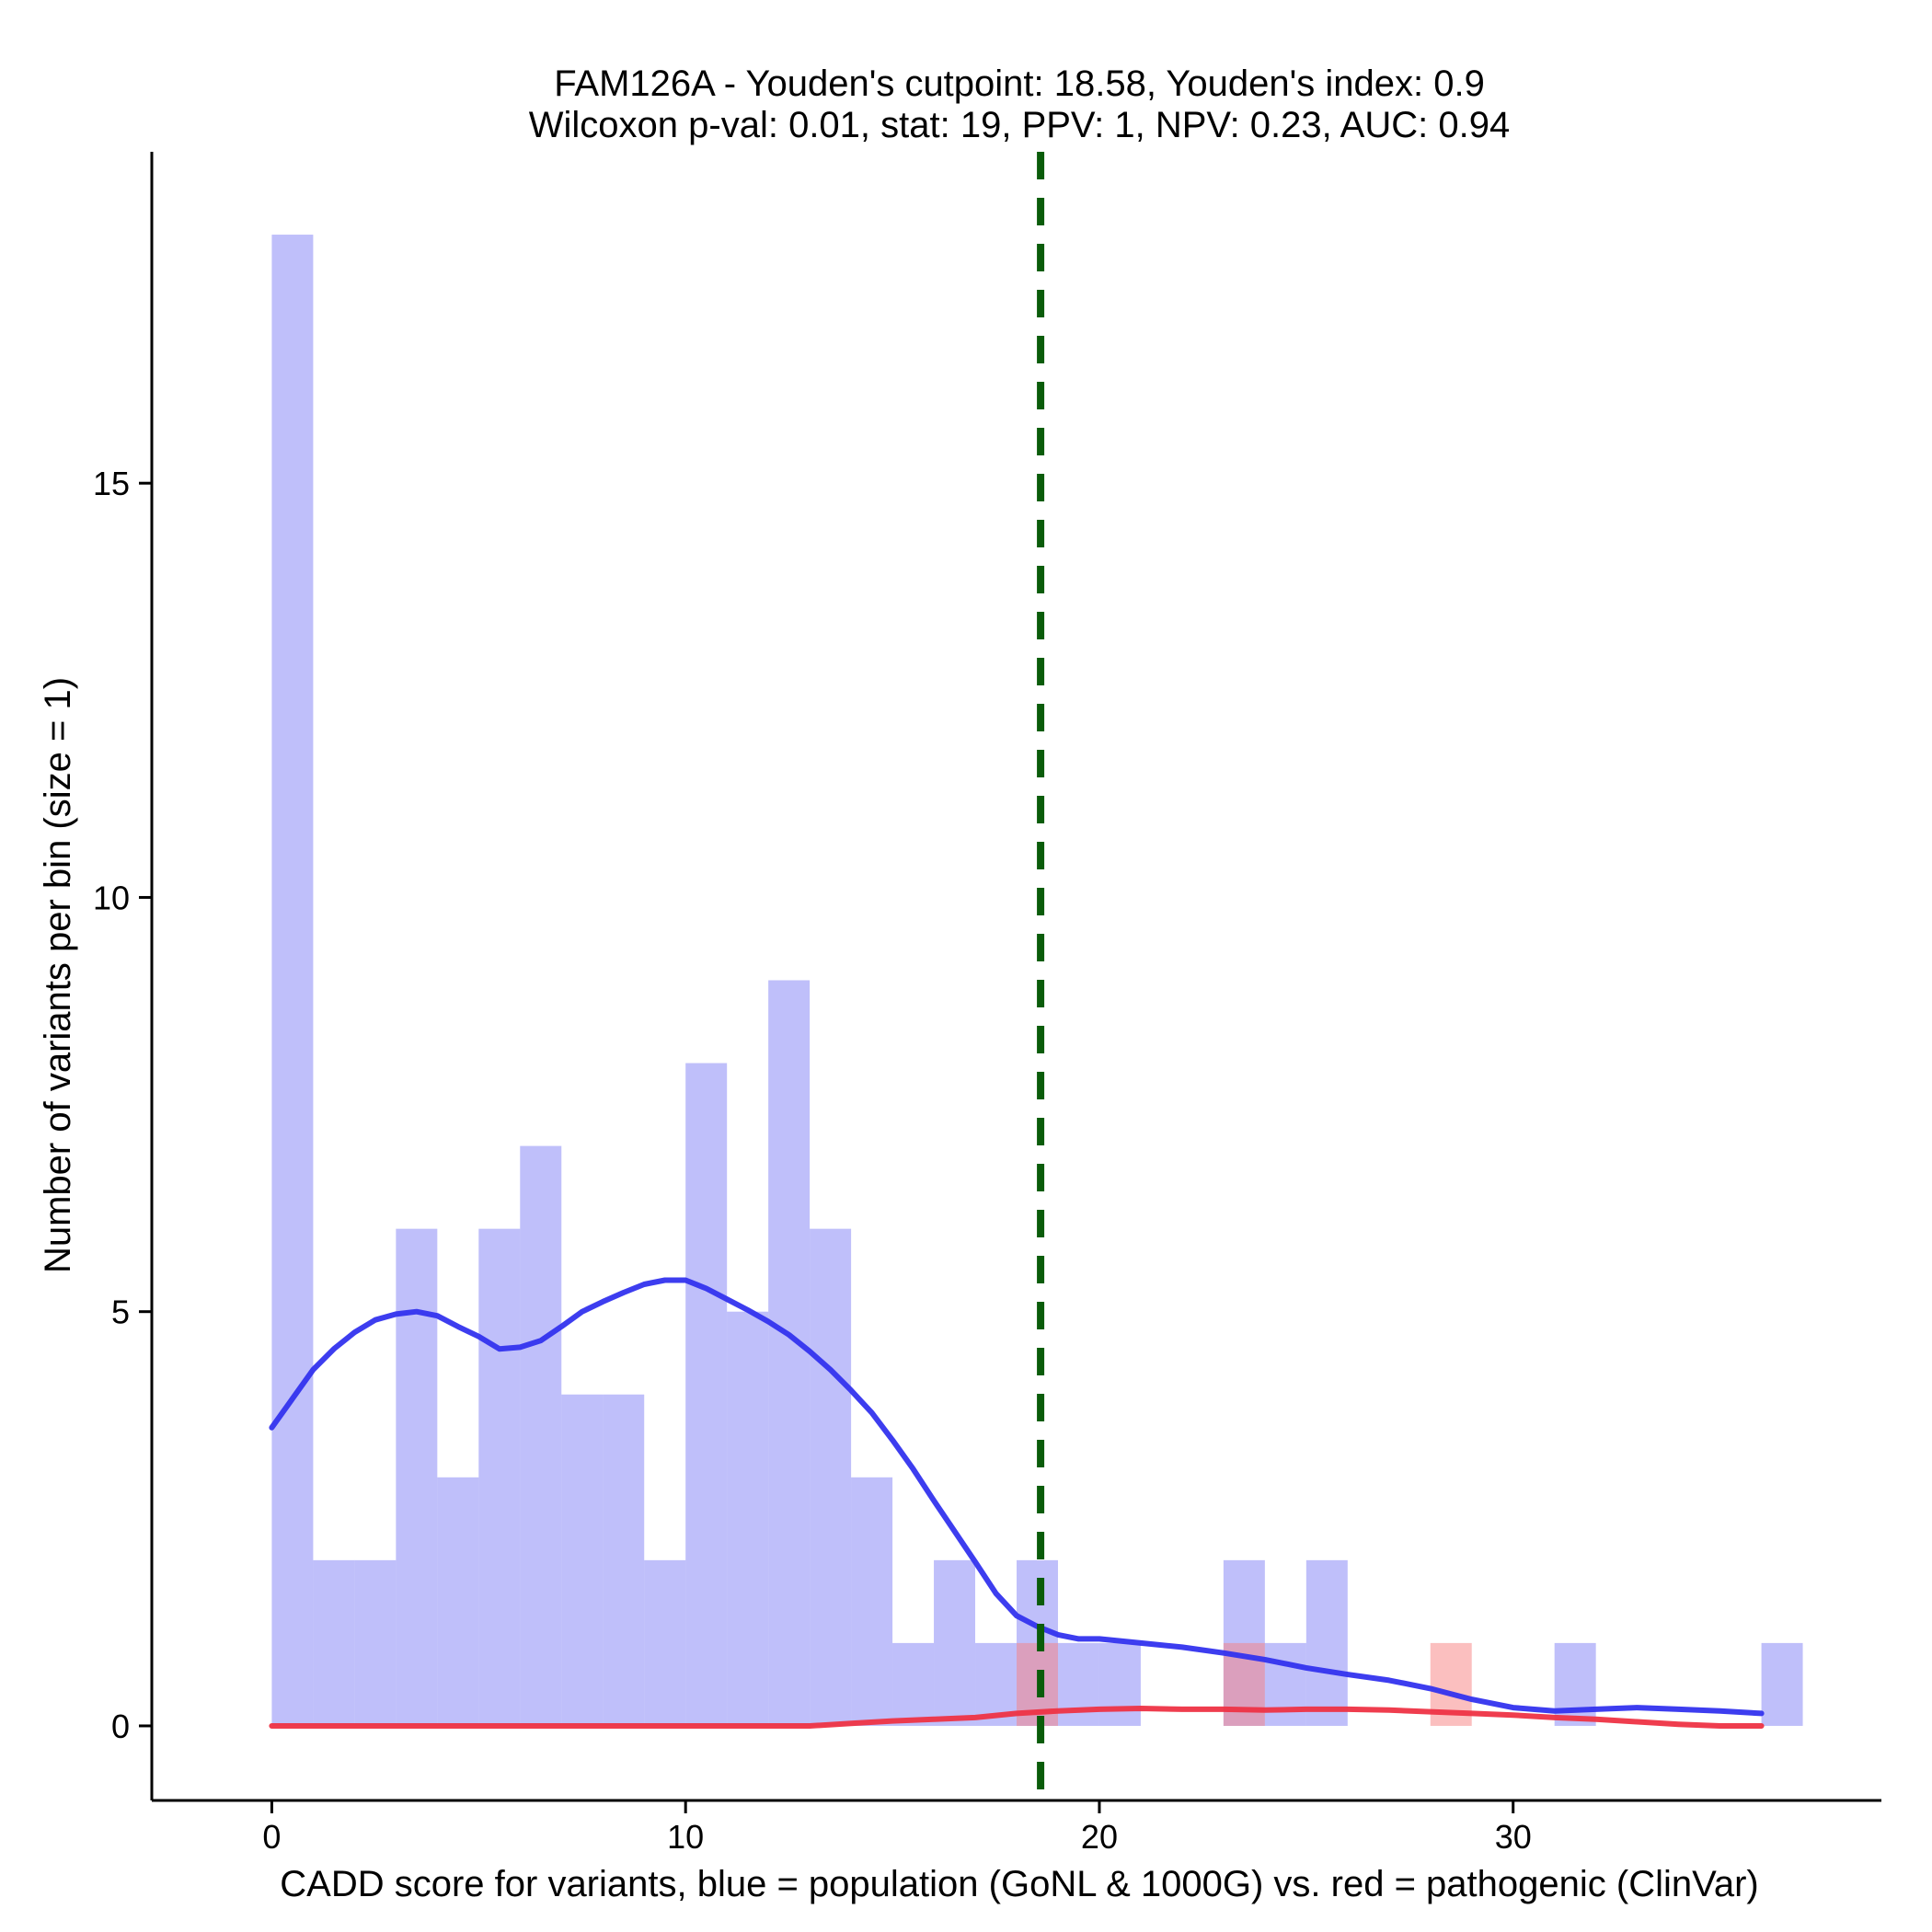  What do you see at coordinates (685, 1837) in the screenshot?
I see `x-tick-label: 10` at bounding box center [685, 1837].